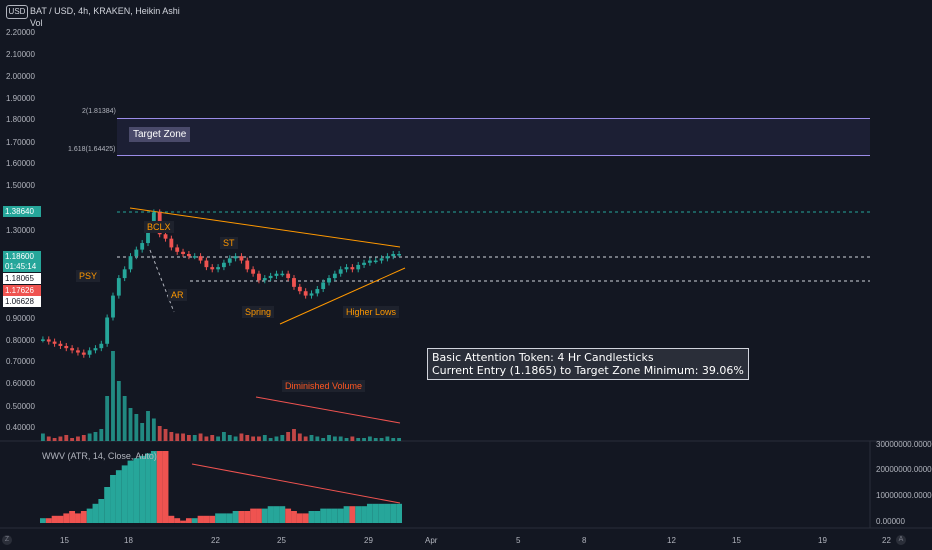 Image resolution: width=932 pixels, height=550 pixels. I want to click on x-tick: 25, so click(281, 540).